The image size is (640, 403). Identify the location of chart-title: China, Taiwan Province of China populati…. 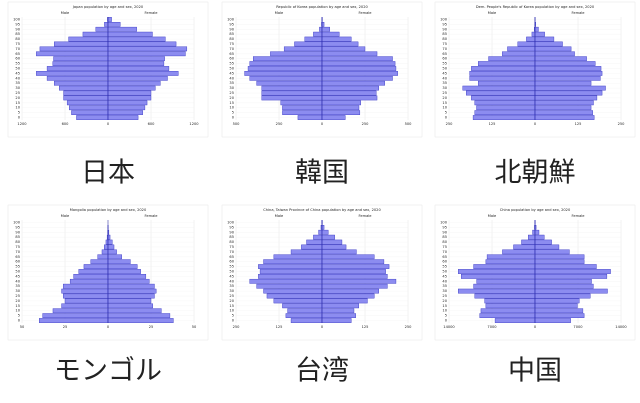
(322, 210).